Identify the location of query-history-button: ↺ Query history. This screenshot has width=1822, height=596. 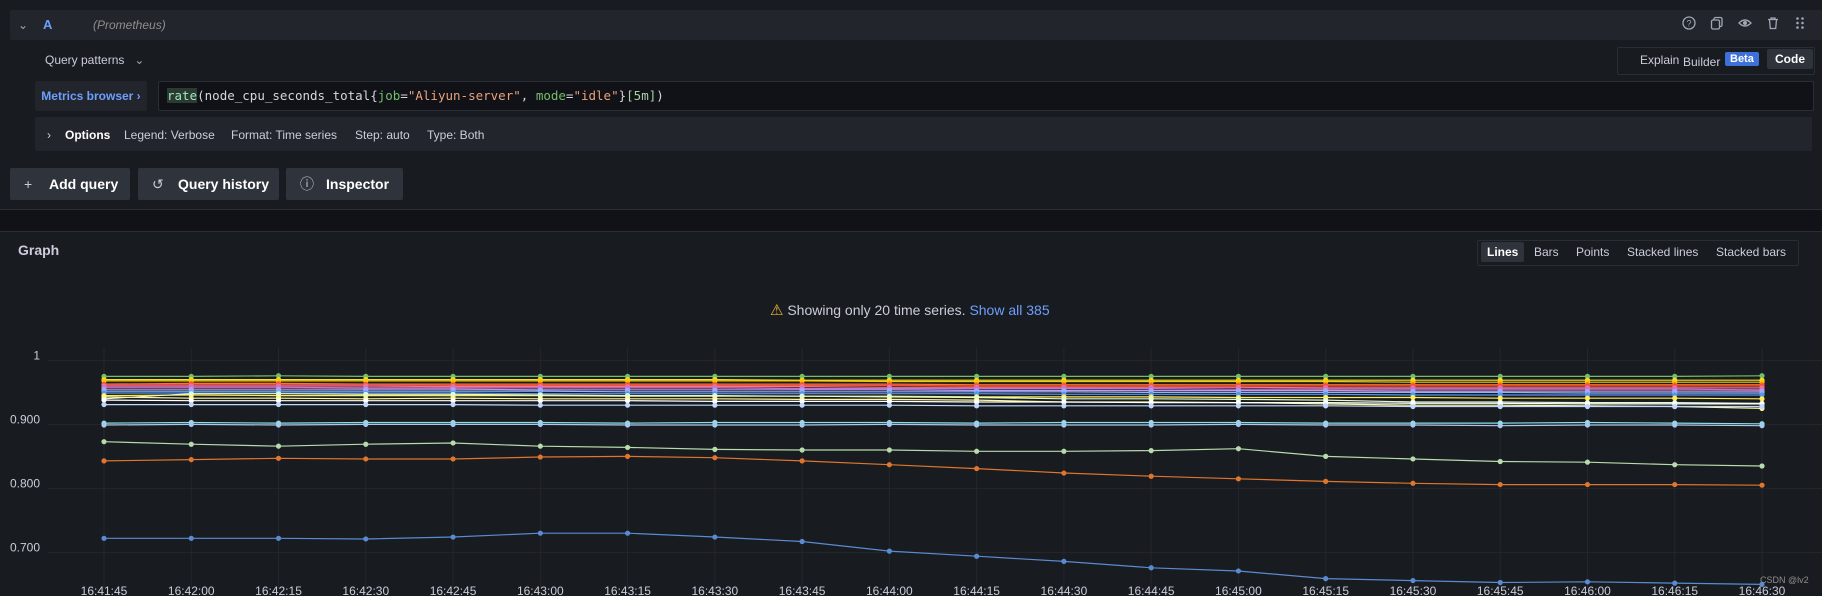
(208, 184).